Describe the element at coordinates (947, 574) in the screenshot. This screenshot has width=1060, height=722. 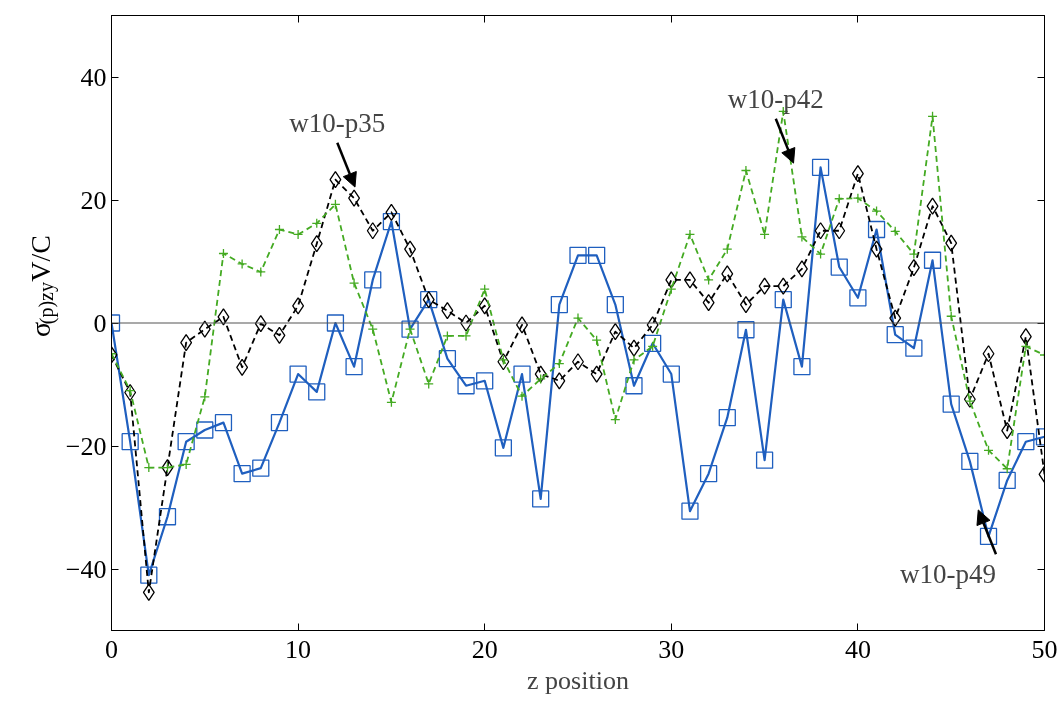
I see `annotation: w10-p49` at that location.